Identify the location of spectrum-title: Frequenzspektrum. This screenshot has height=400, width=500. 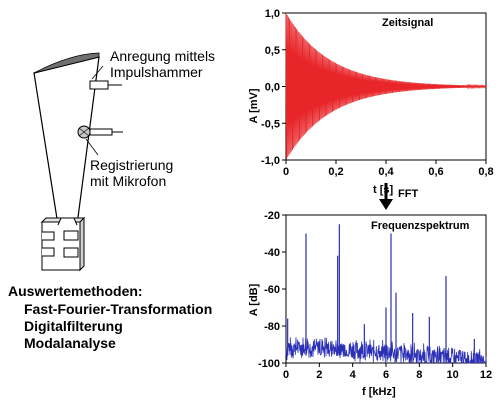
(420, 226).